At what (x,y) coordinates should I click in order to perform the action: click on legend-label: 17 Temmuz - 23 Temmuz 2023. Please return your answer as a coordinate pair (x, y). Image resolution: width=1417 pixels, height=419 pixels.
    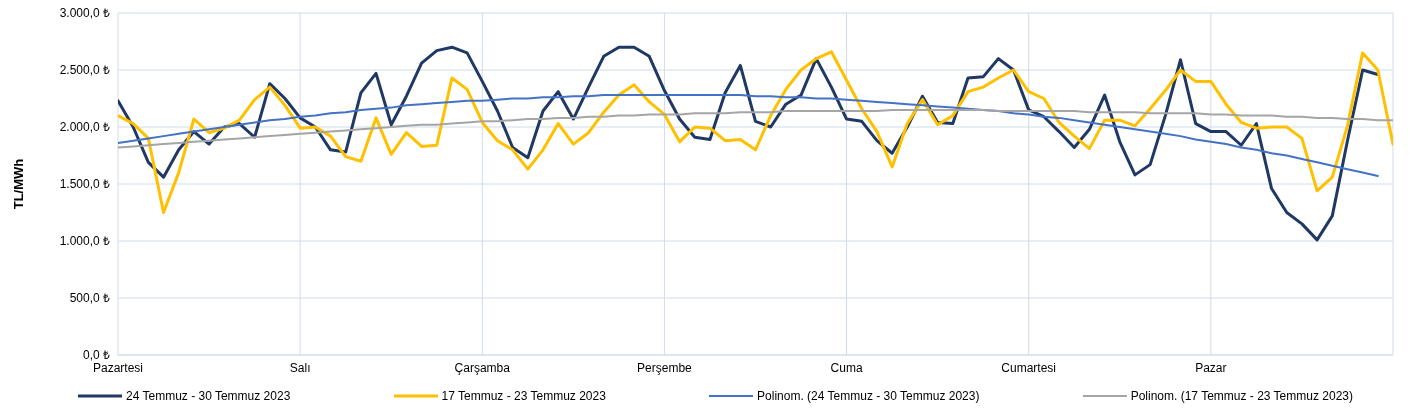
    Looking at the image, I should click on (523, 396).